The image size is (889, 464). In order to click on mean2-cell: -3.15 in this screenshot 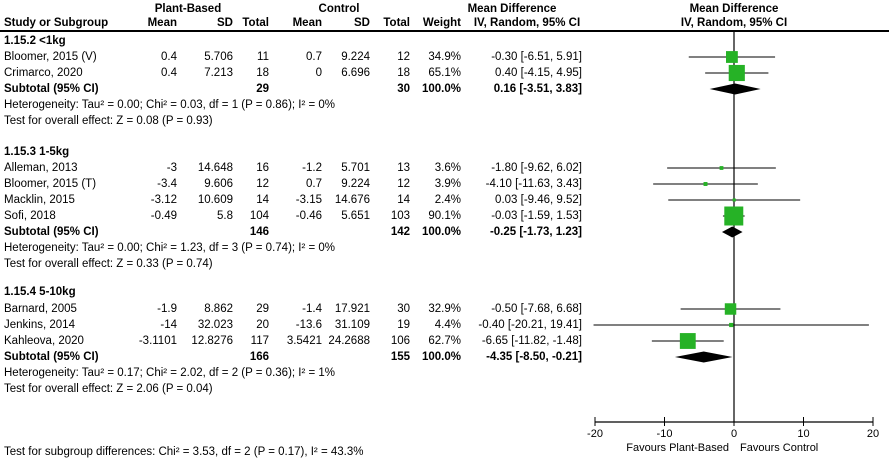, I will do `click(308, 200)`.